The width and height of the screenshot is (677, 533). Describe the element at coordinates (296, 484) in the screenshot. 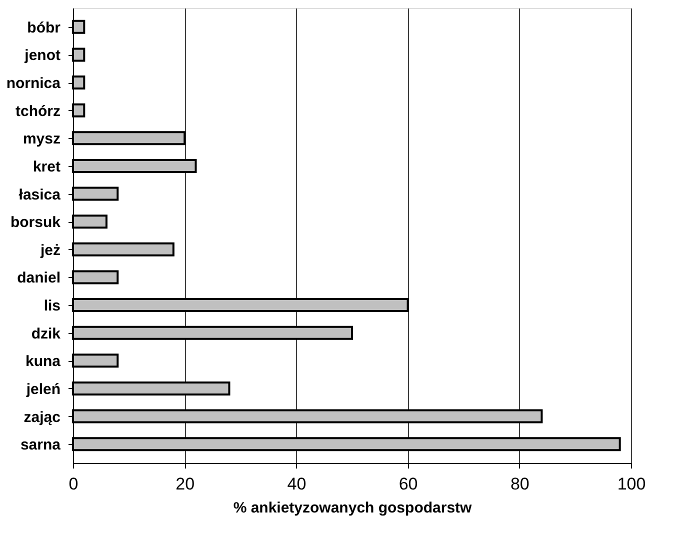

I see `x-tick-label: 40` at that location.